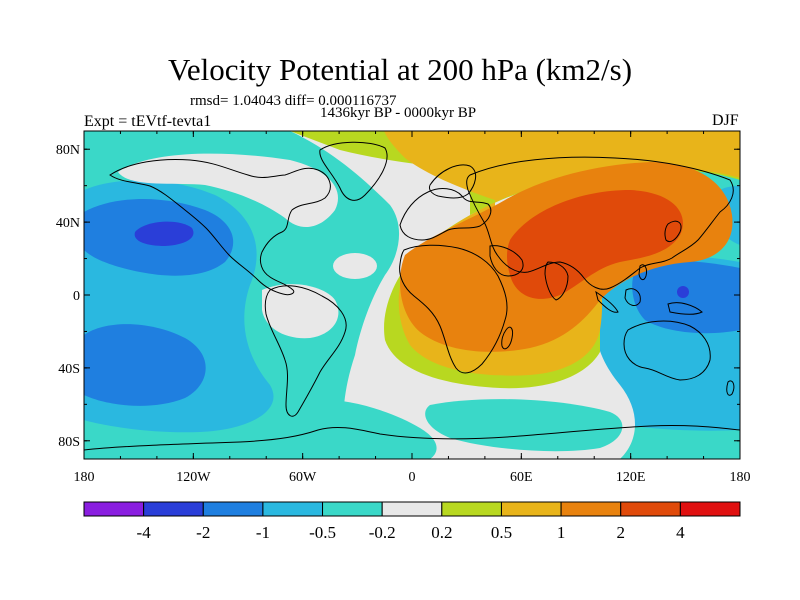 This screenshot has height=600, width=800. Describe the element at coordinates (145, 365) in the screenshot. I see `contour-negative-southpacific` at that location.